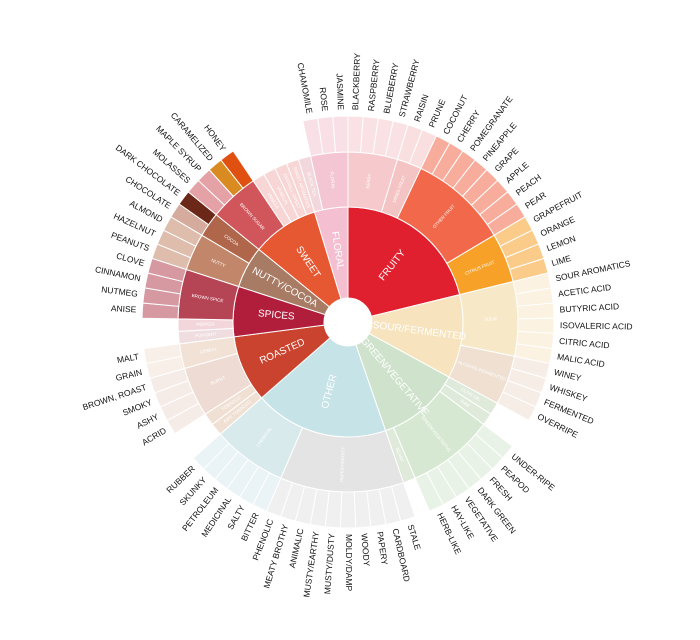  I want to click on flavor-label: WINEY, so click(568, 375).